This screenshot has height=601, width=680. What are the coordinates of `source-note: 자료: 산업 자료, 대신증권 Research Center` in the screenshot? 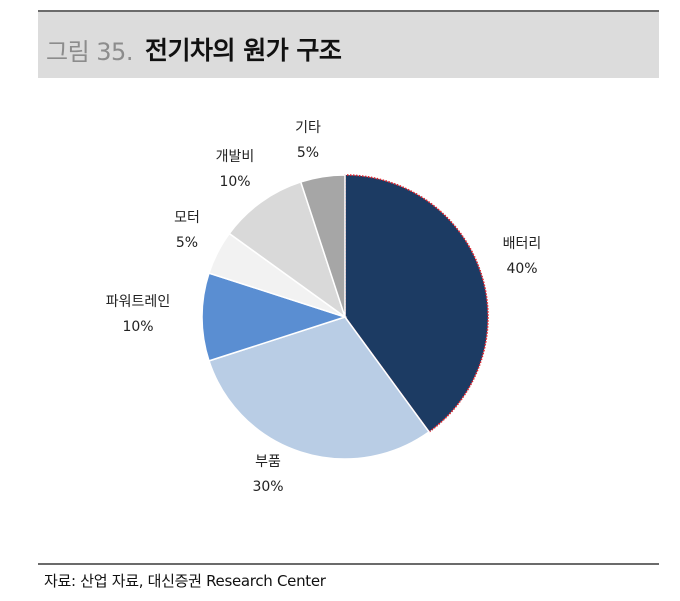 It's located at (185, 581).